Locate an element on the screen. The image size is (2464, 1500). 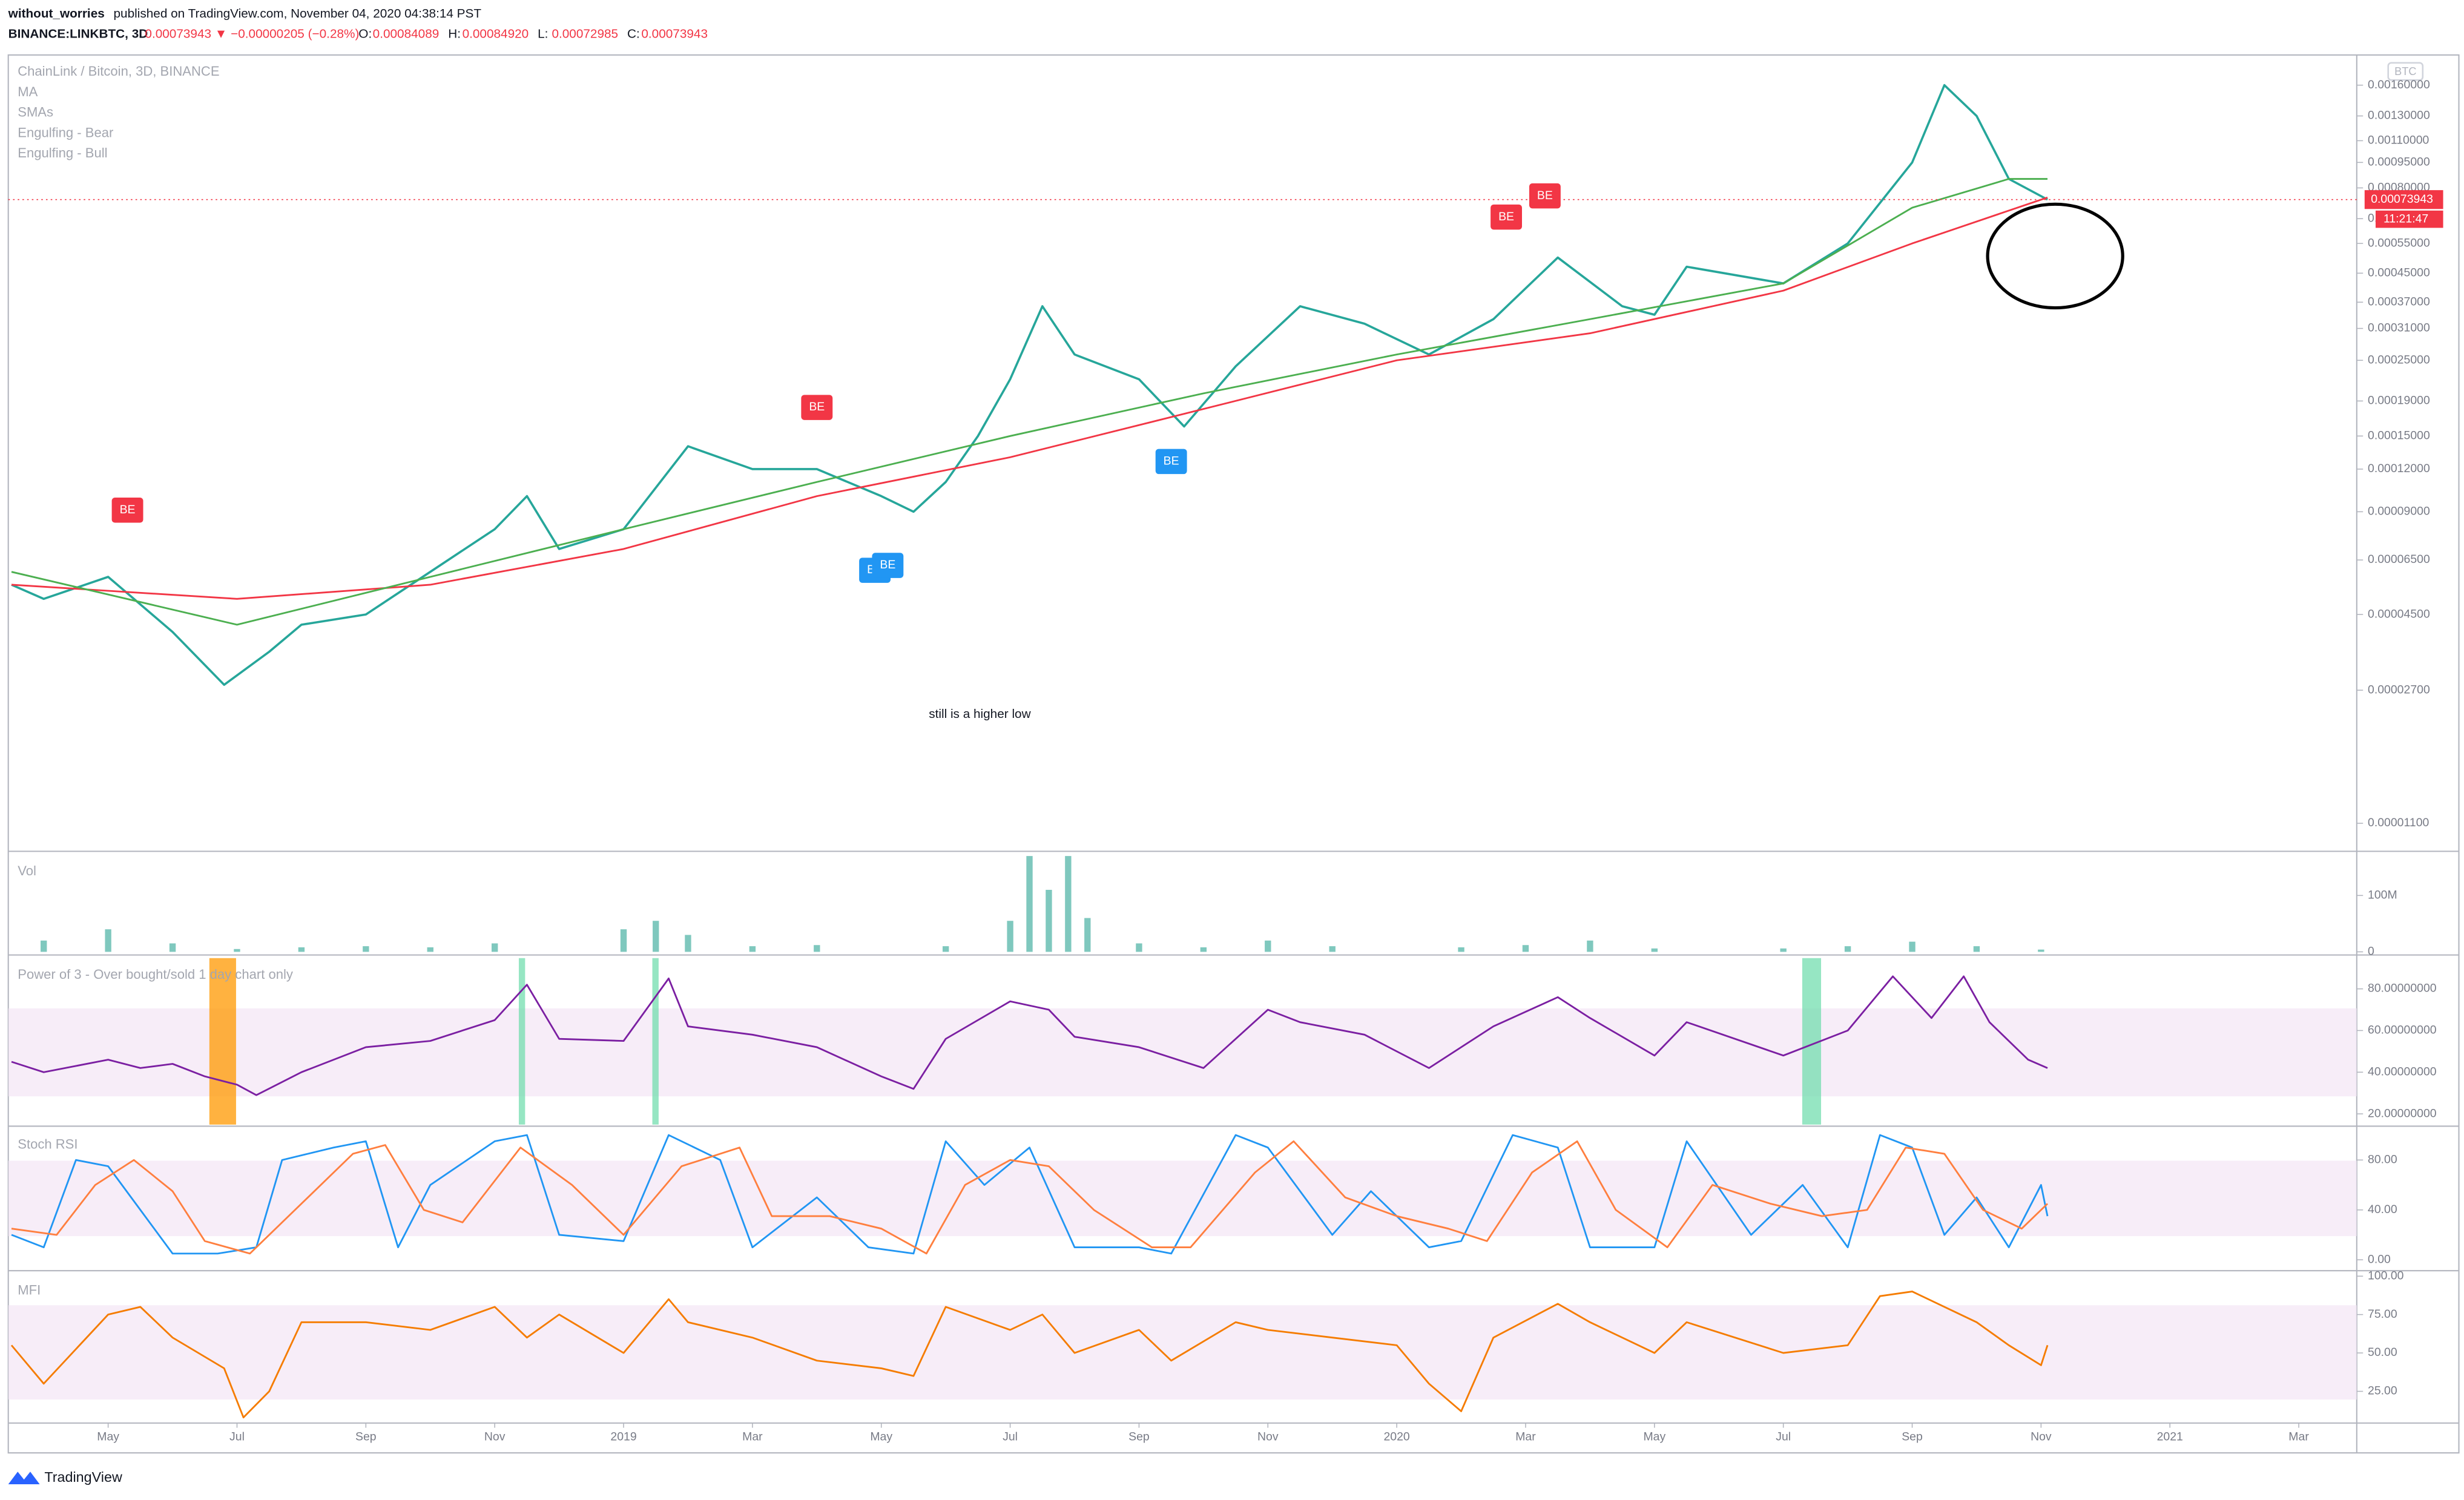
y-tick-label: 0.00130000 is located at coordinates (2399, 115).